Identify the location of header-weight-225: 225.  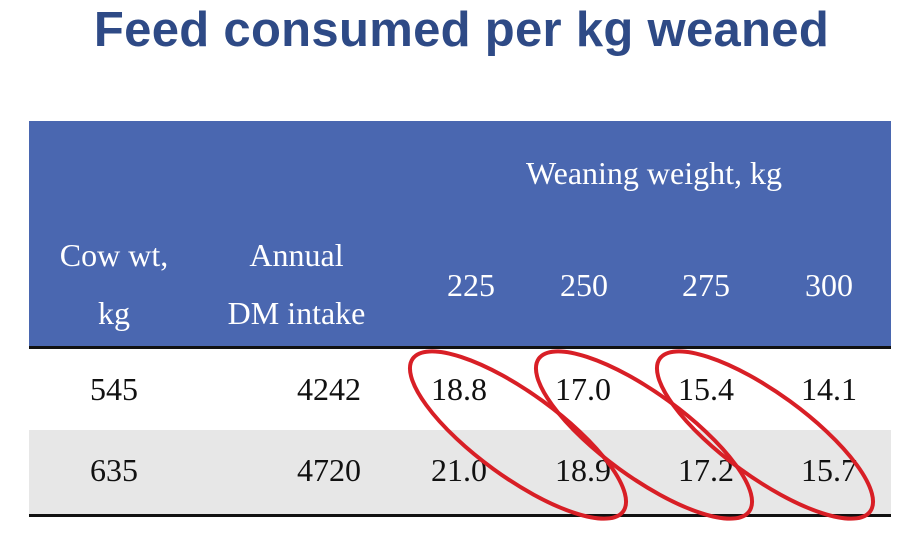
(471, 285).